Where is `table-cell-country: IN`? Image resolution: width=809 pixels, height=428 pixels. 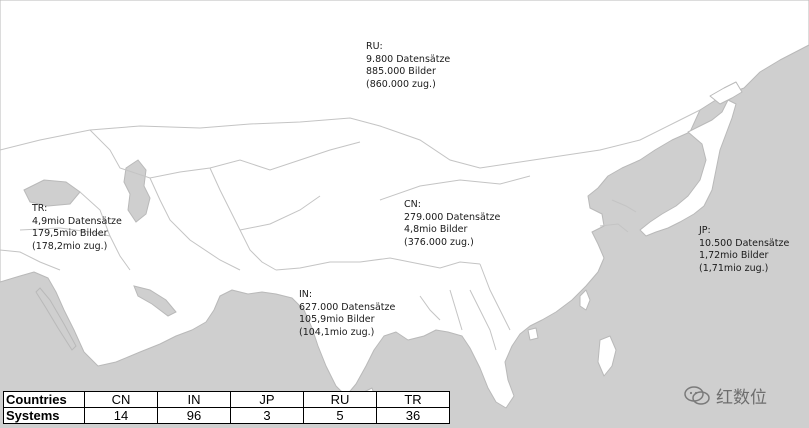 table-cell-country: IN is located at coordinates (194, 399).